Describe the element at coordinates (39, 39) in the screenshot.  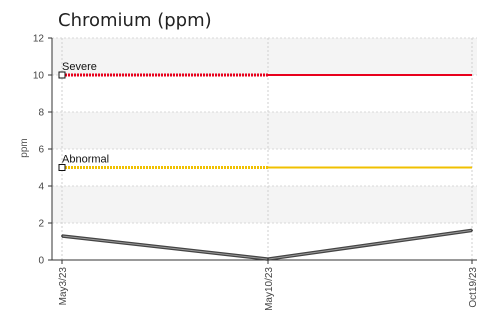
I see `y-tick-label: 12` at that location.